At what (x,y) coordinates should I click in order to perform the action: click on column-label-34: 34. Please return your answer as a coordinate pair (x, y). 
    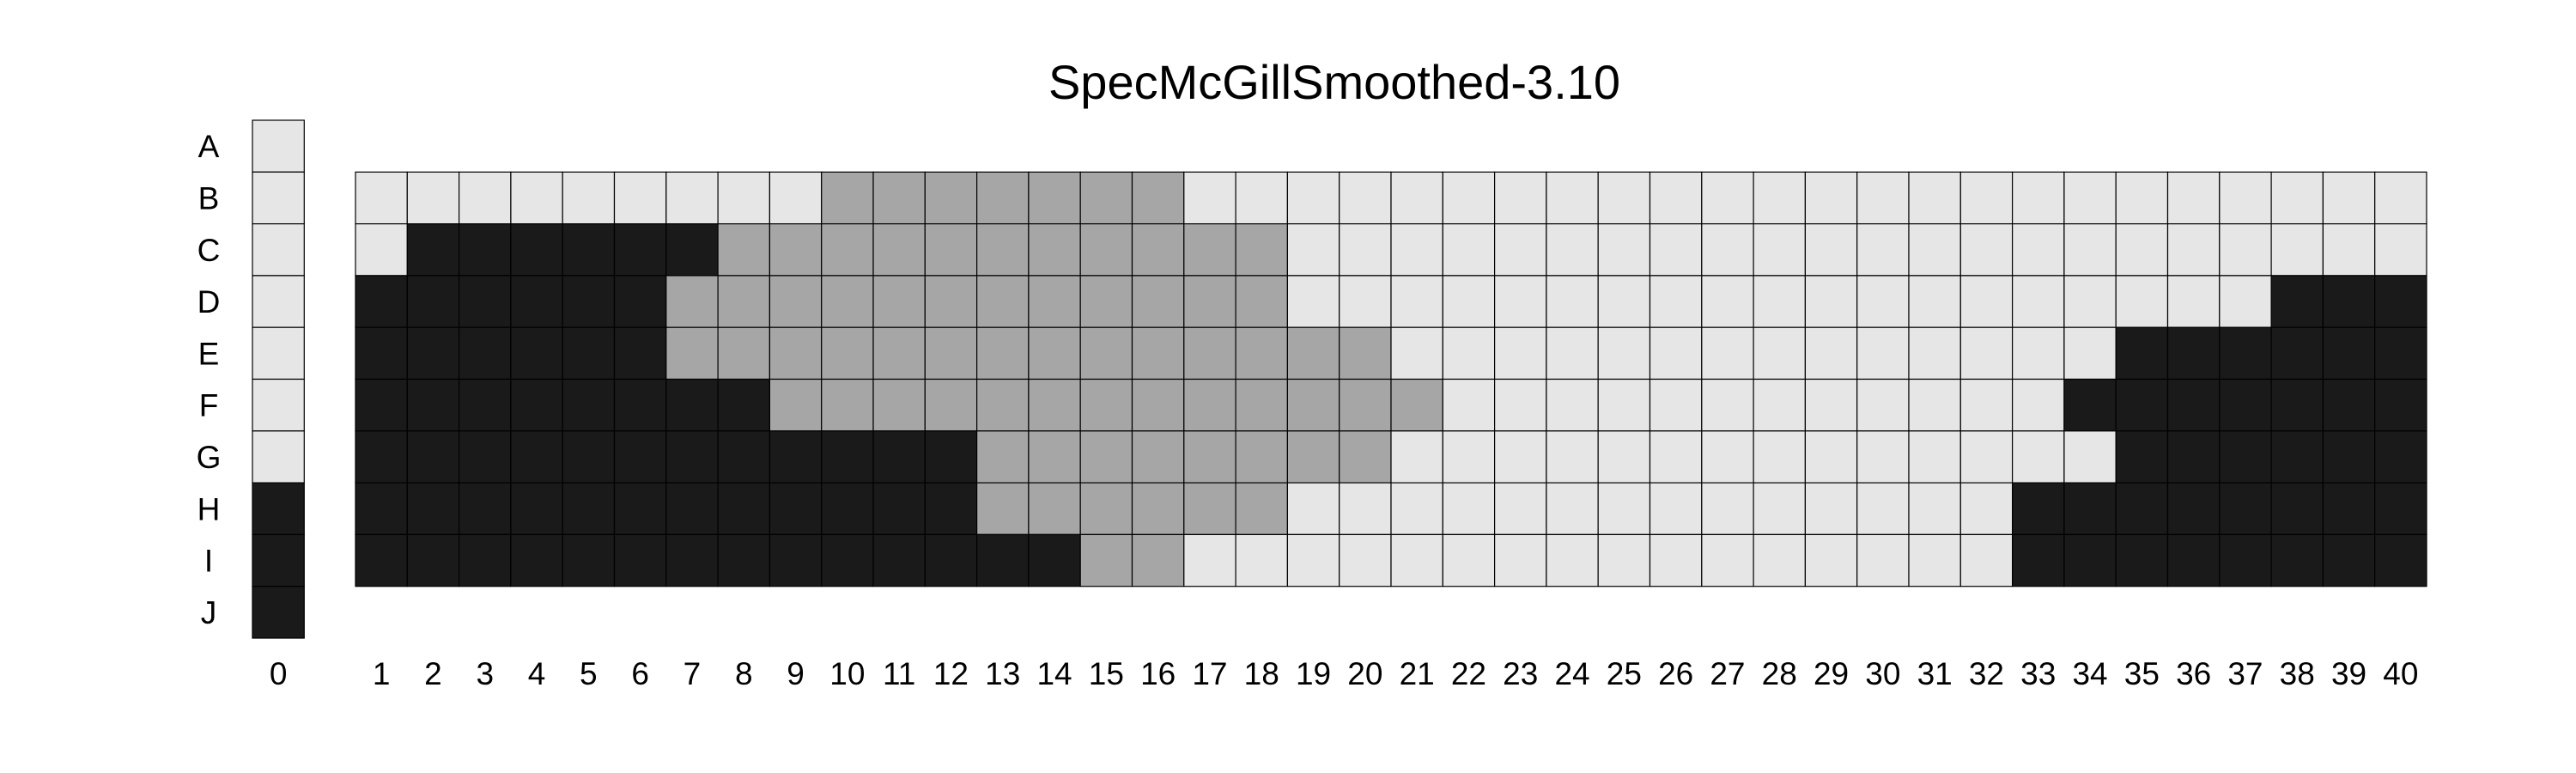
    Looking at the image, I should click on (2090, 673).